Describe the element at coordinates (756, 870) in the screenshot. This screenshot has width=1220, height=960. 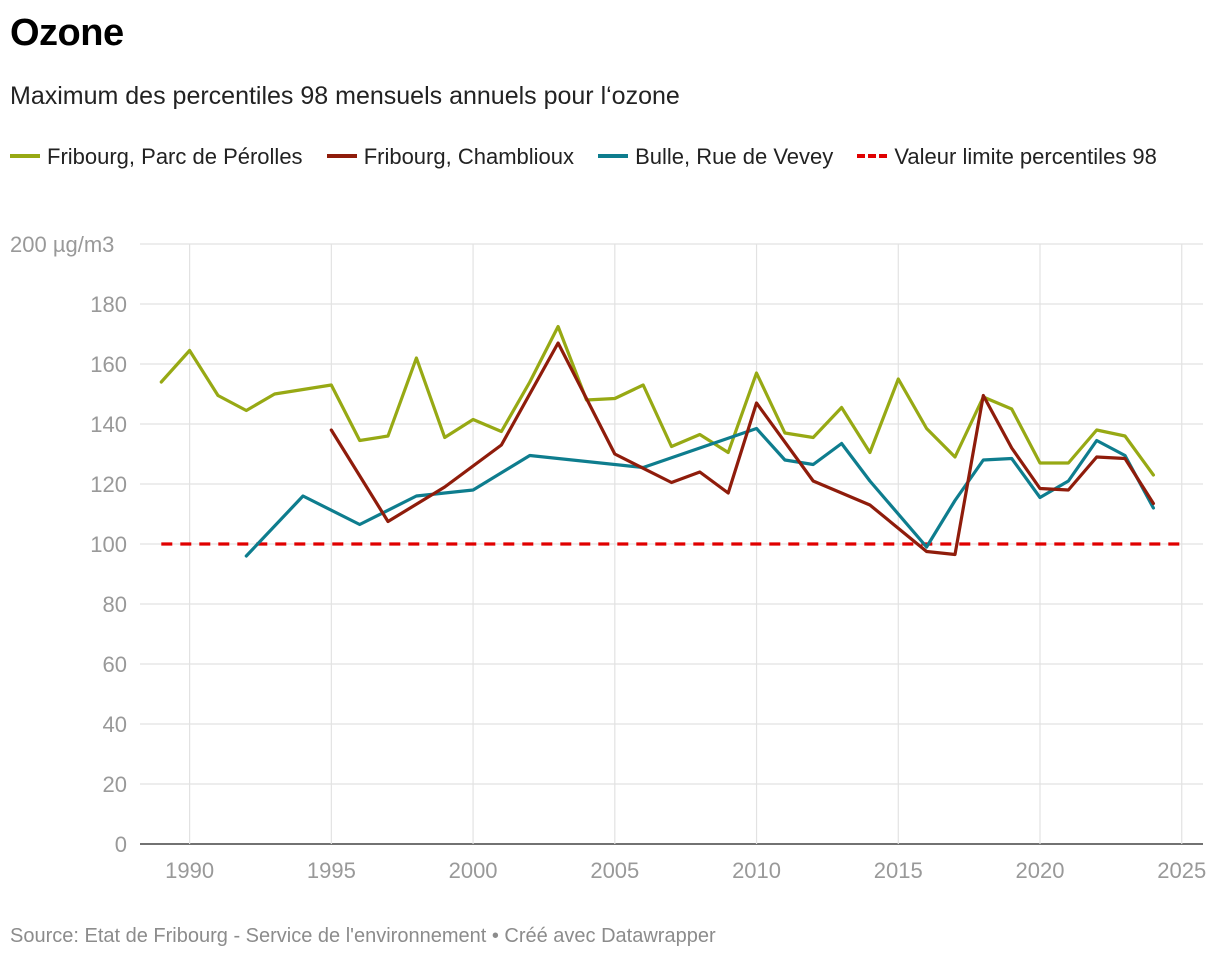
I see `x-tick-label-2010: 2010` at that location.